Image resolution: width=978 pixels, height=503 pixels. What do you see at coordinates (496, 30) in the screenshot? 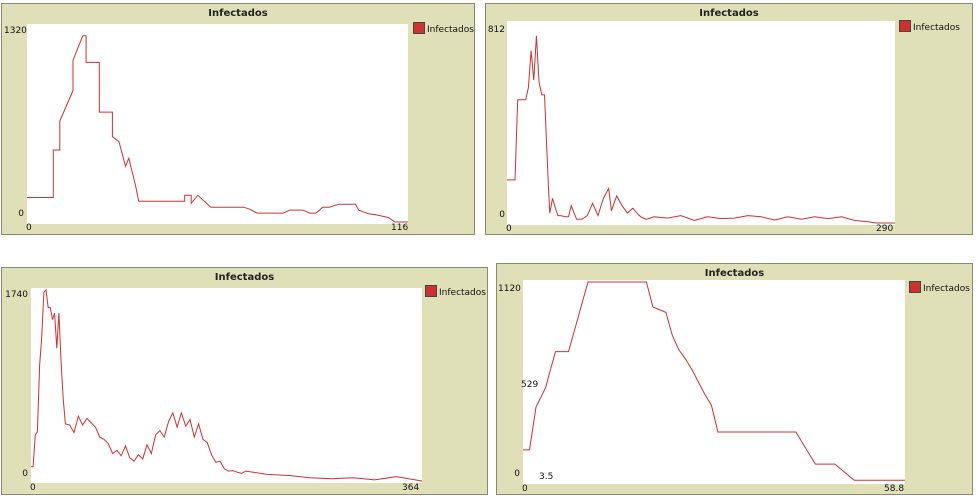
I see `y-max-tick: 812` at bounding box center [496, 30].